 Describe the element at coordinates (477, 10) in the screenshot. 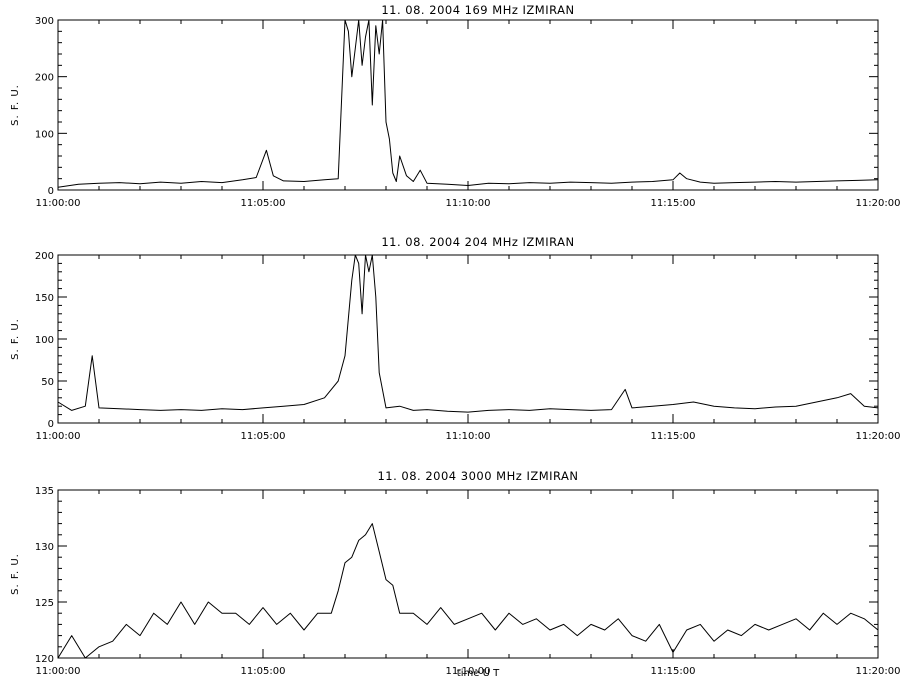

I see `chart-title: 11. 08. 2004 169 MHz IZMIRAN` at that location.